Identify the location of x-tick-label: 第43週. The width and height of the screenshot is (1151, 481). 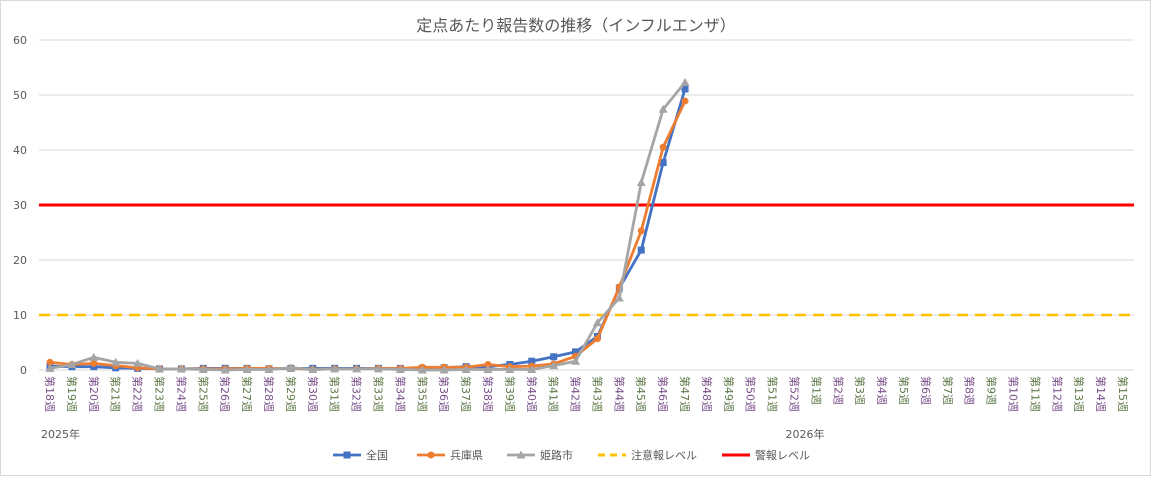
(597, 394).